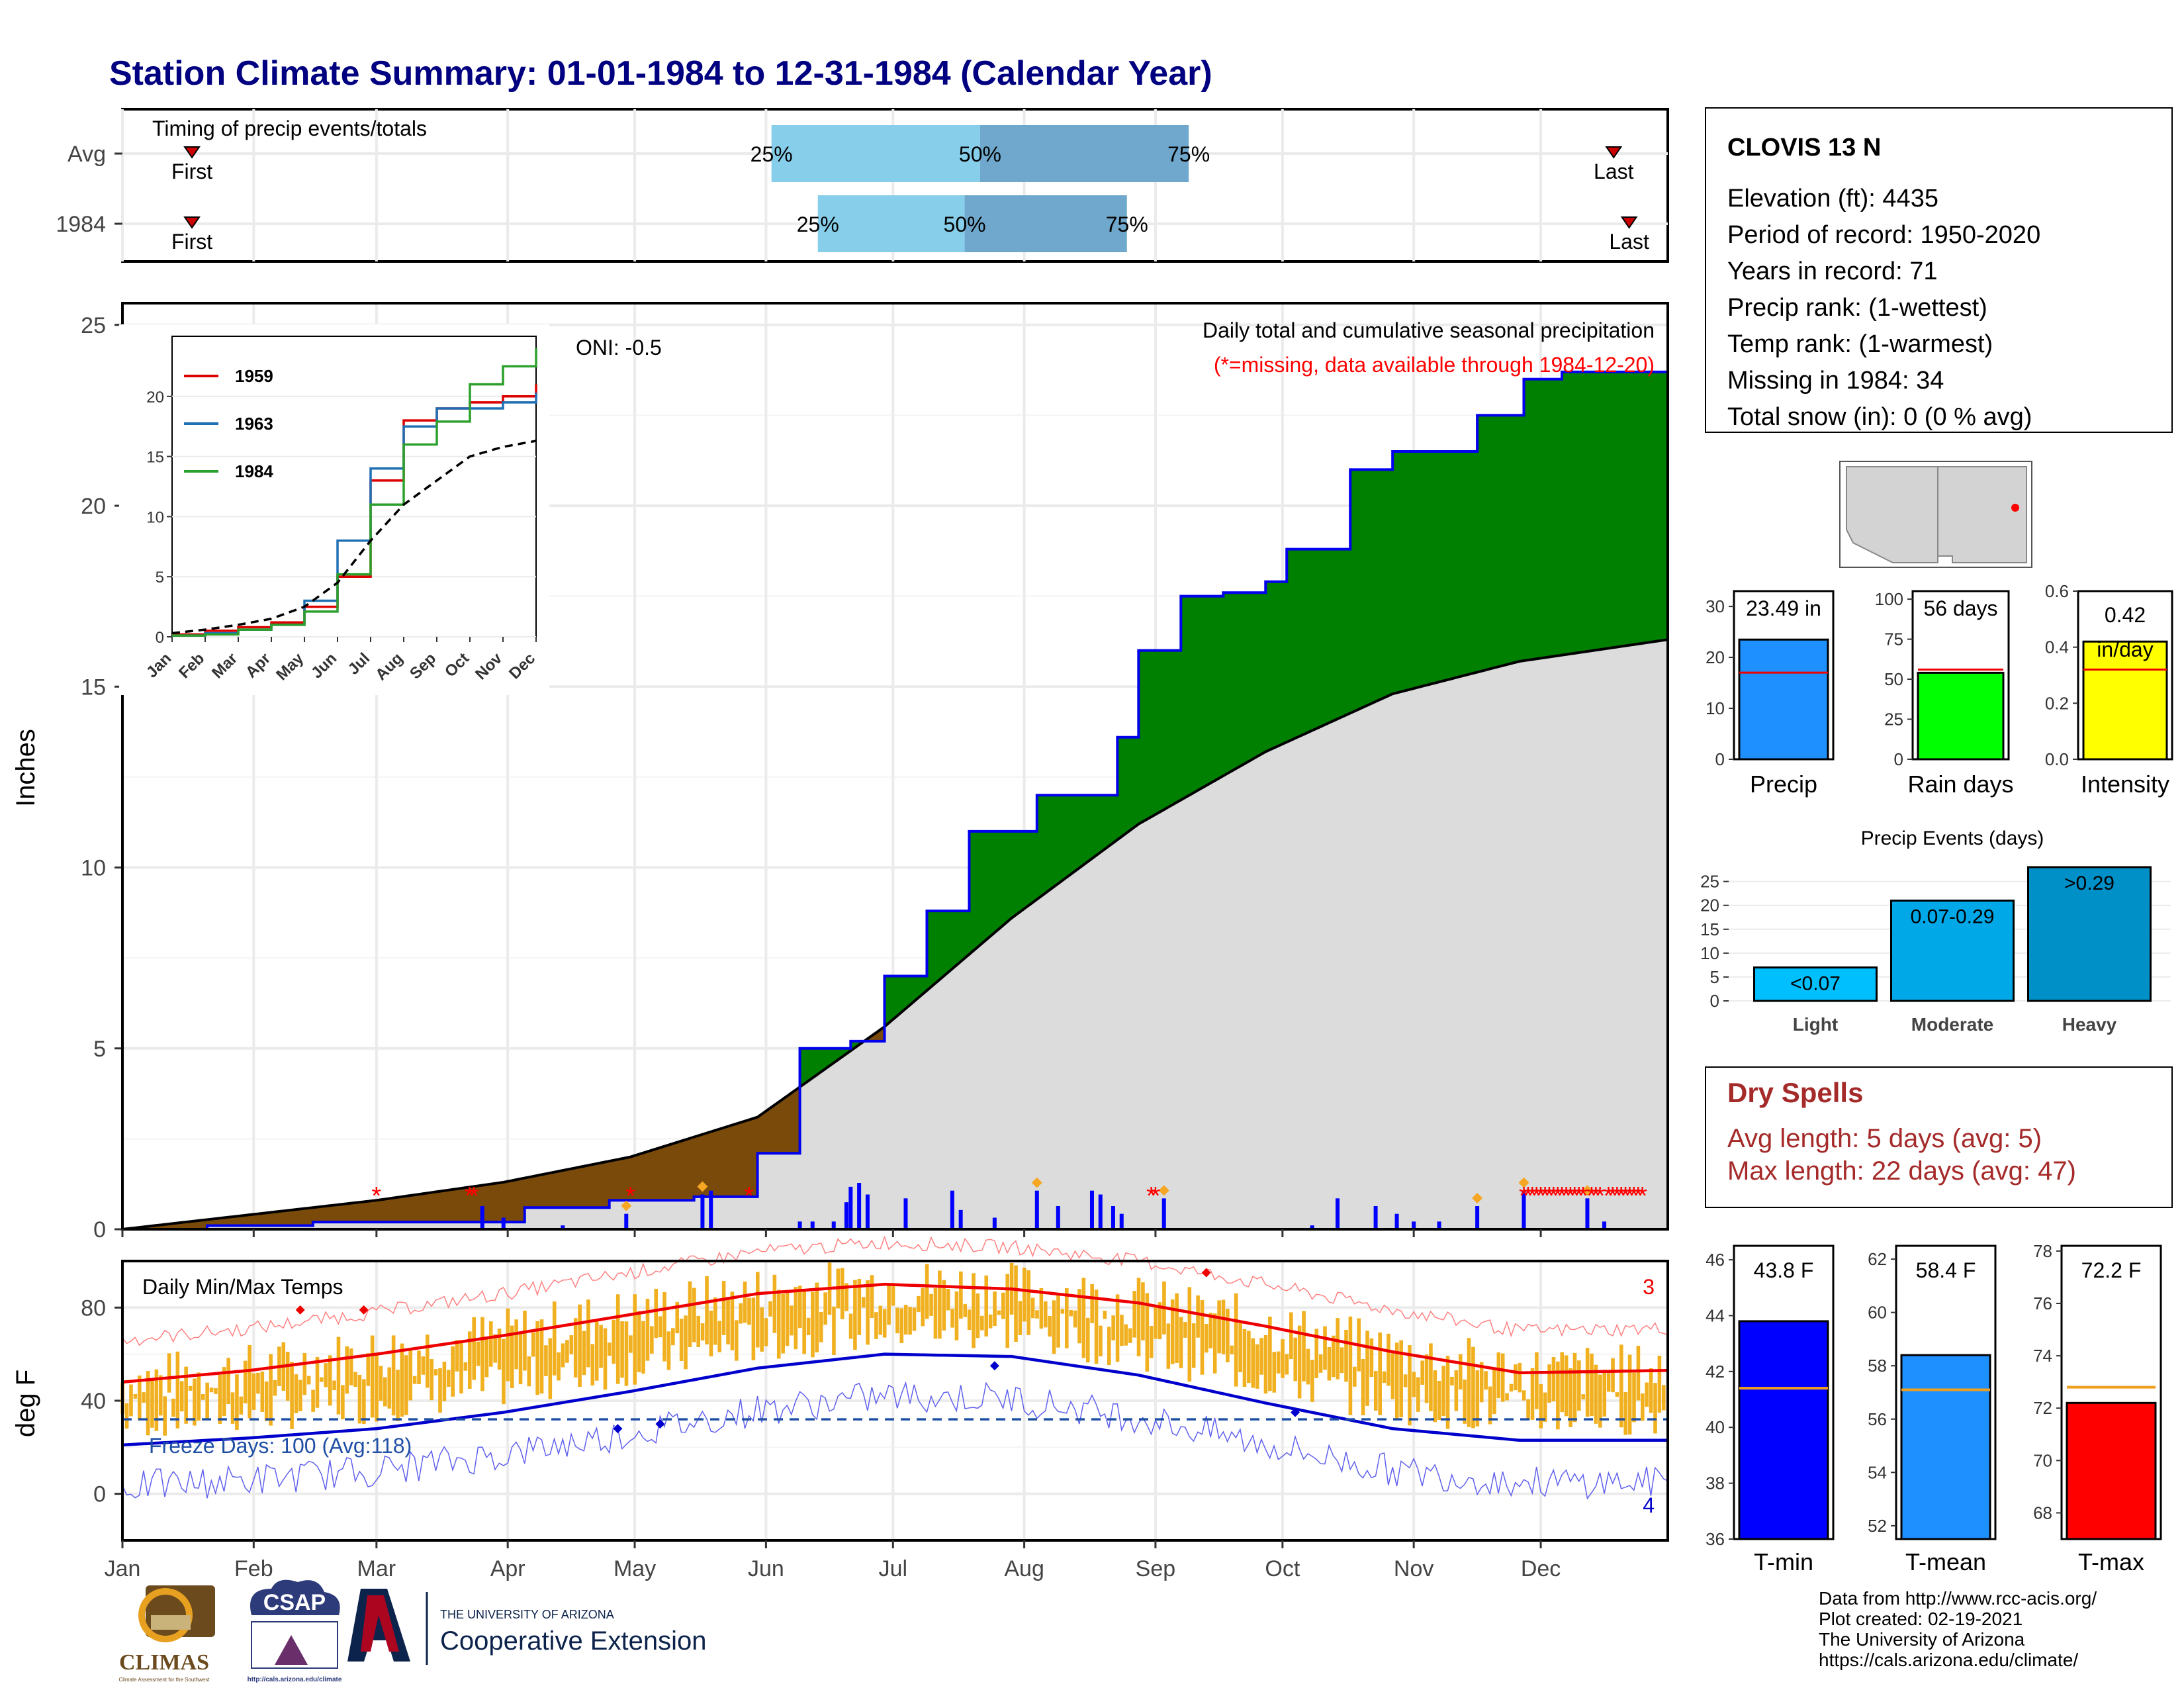 The image size is (2184, 1688). Describe the element at coordinates (254, 471) in the screenshot. I see `inset-legend-label: 1984` at that location.